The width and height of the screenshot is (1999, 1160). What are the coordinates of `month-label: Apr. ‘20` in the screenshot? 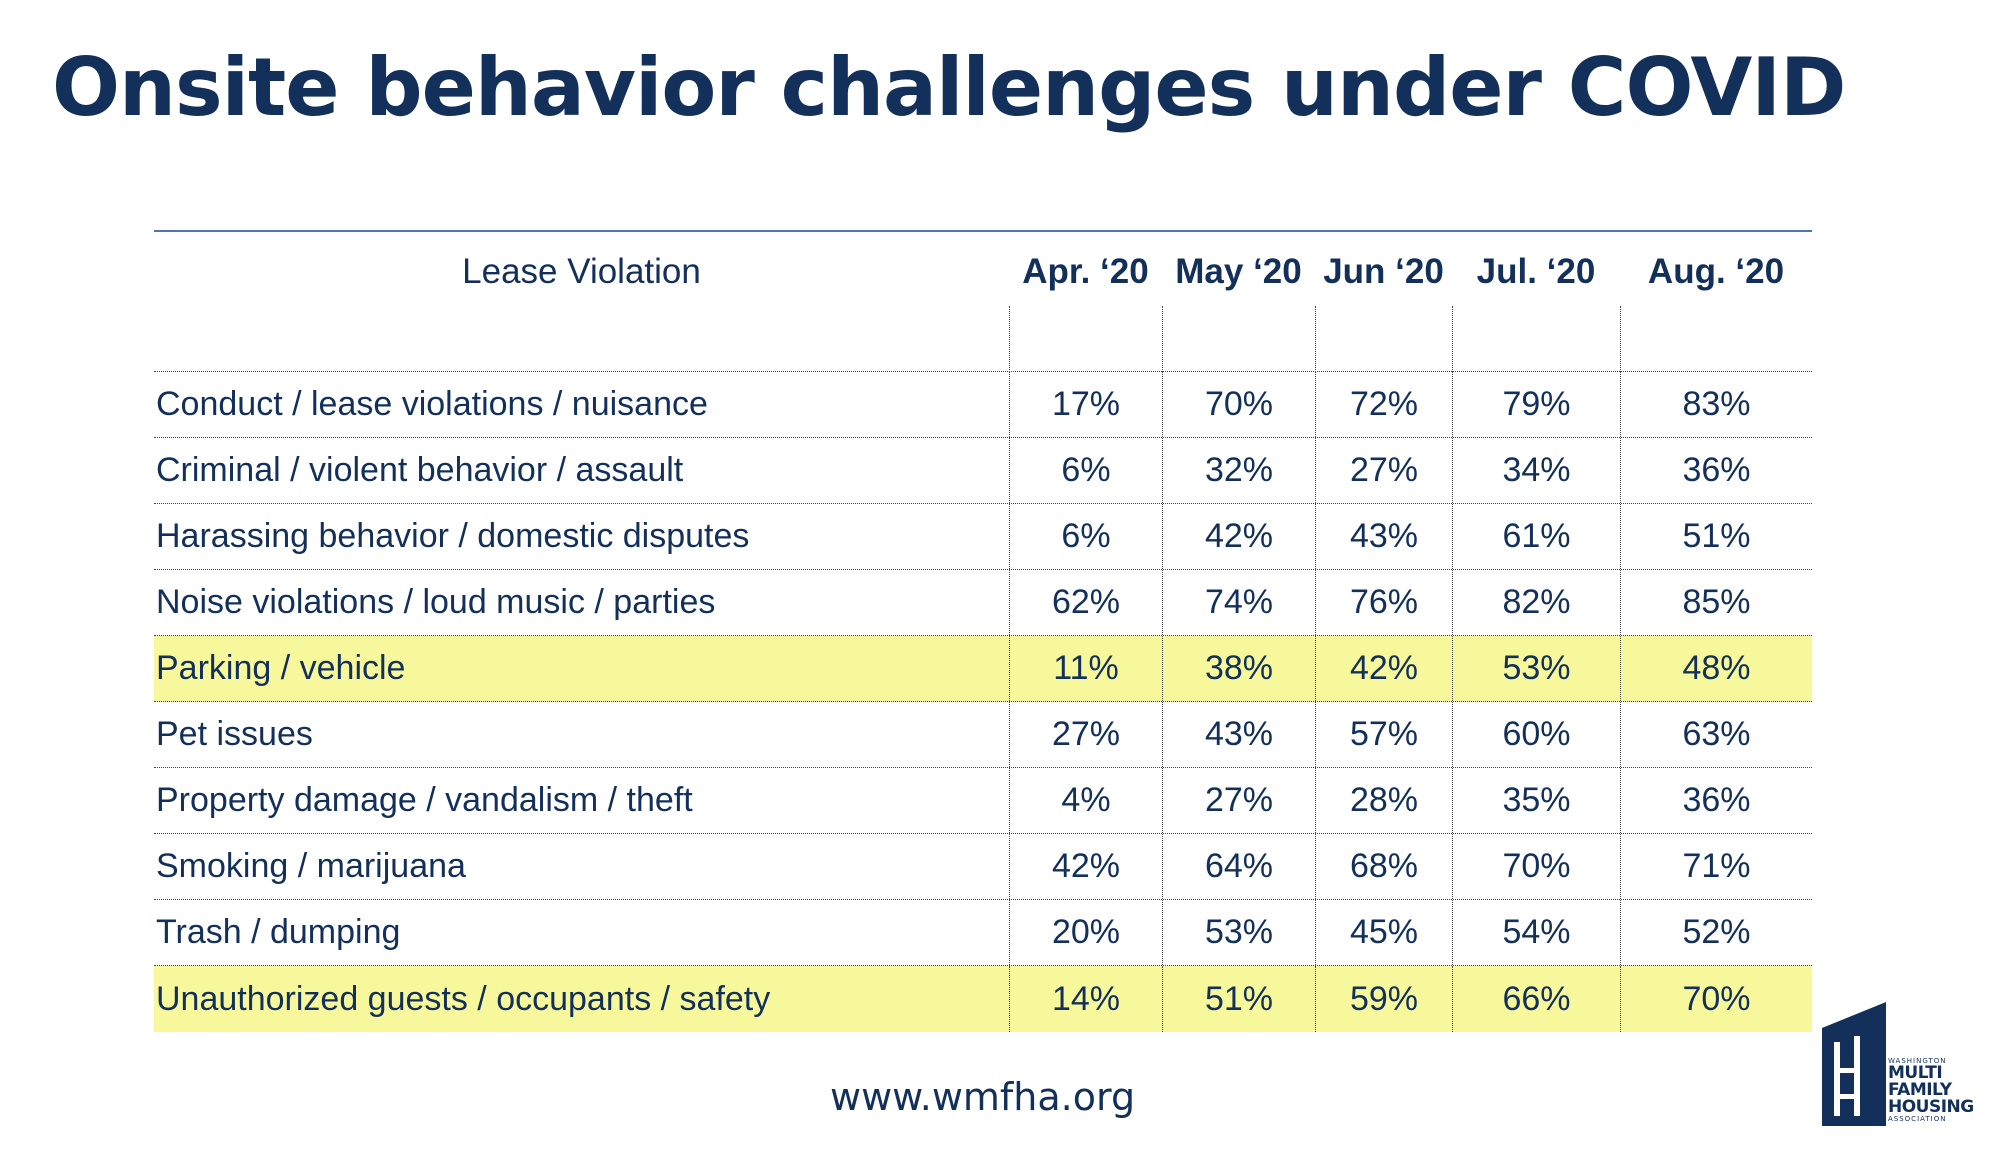 It's located at (1085, 271).